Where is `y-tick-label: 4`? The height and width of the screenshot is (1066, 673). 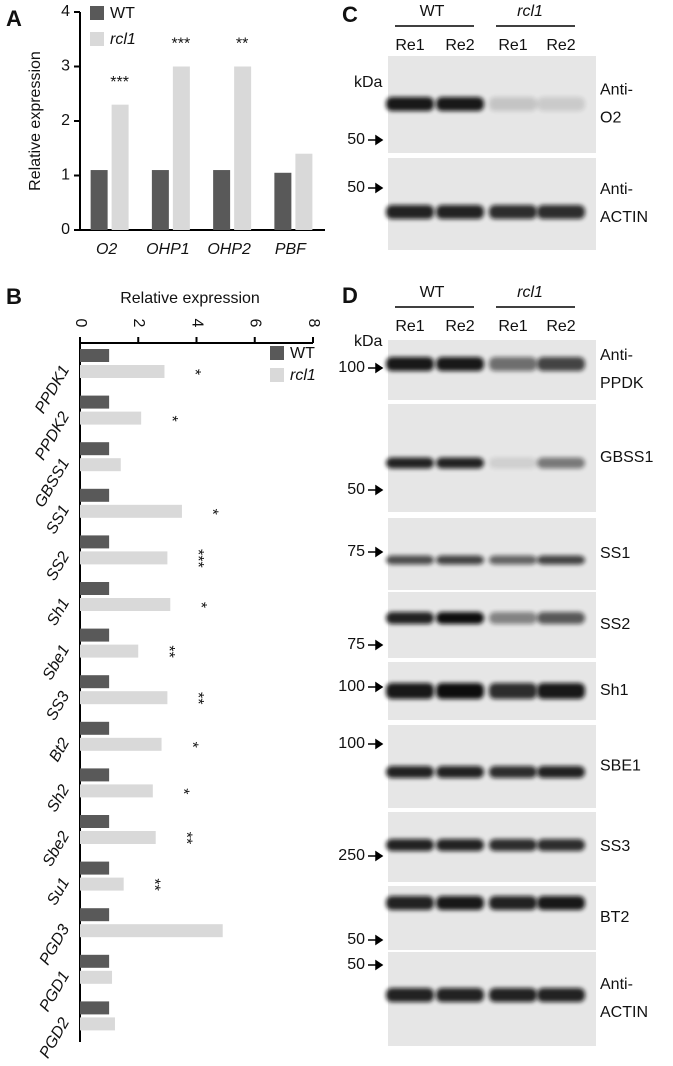 y-tick-label: 4 is located at coordinates (65, 11).